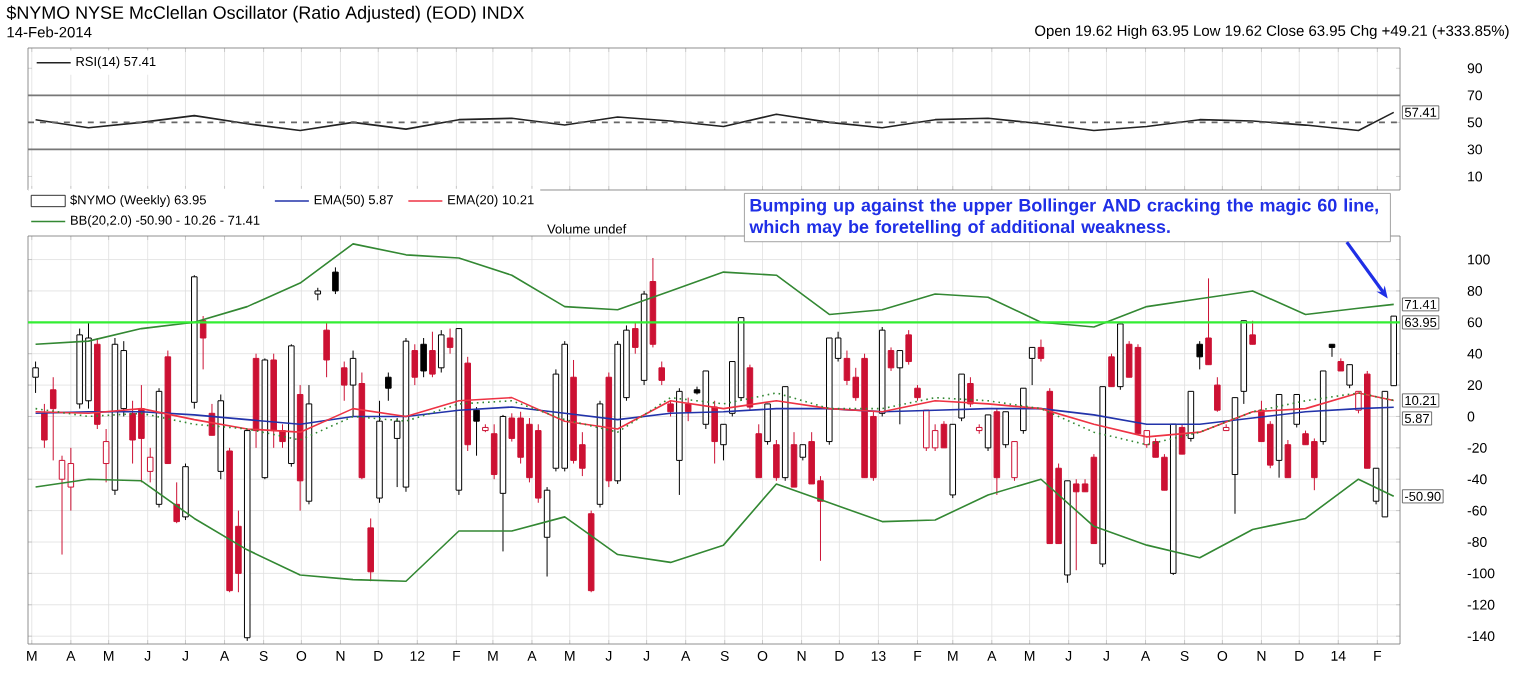 The height and width of the screenshot is (688, 1516). I want to click on chart-title: $NYMO NYSE McClellan Oscillator (Ratio Adjusted) (EOD) INDX, so click(265, 14).